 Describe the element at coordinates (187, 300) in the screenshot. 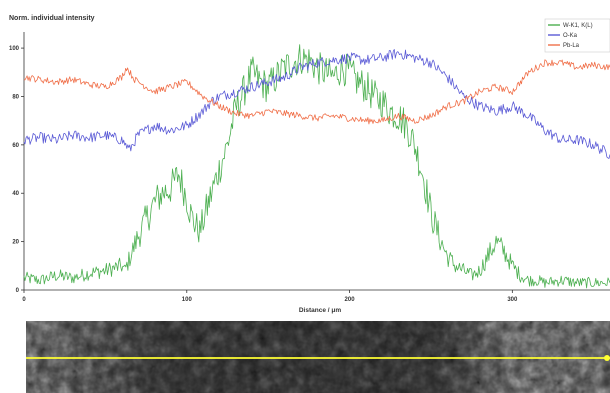

I see `x-tick-label: 100` at that location.